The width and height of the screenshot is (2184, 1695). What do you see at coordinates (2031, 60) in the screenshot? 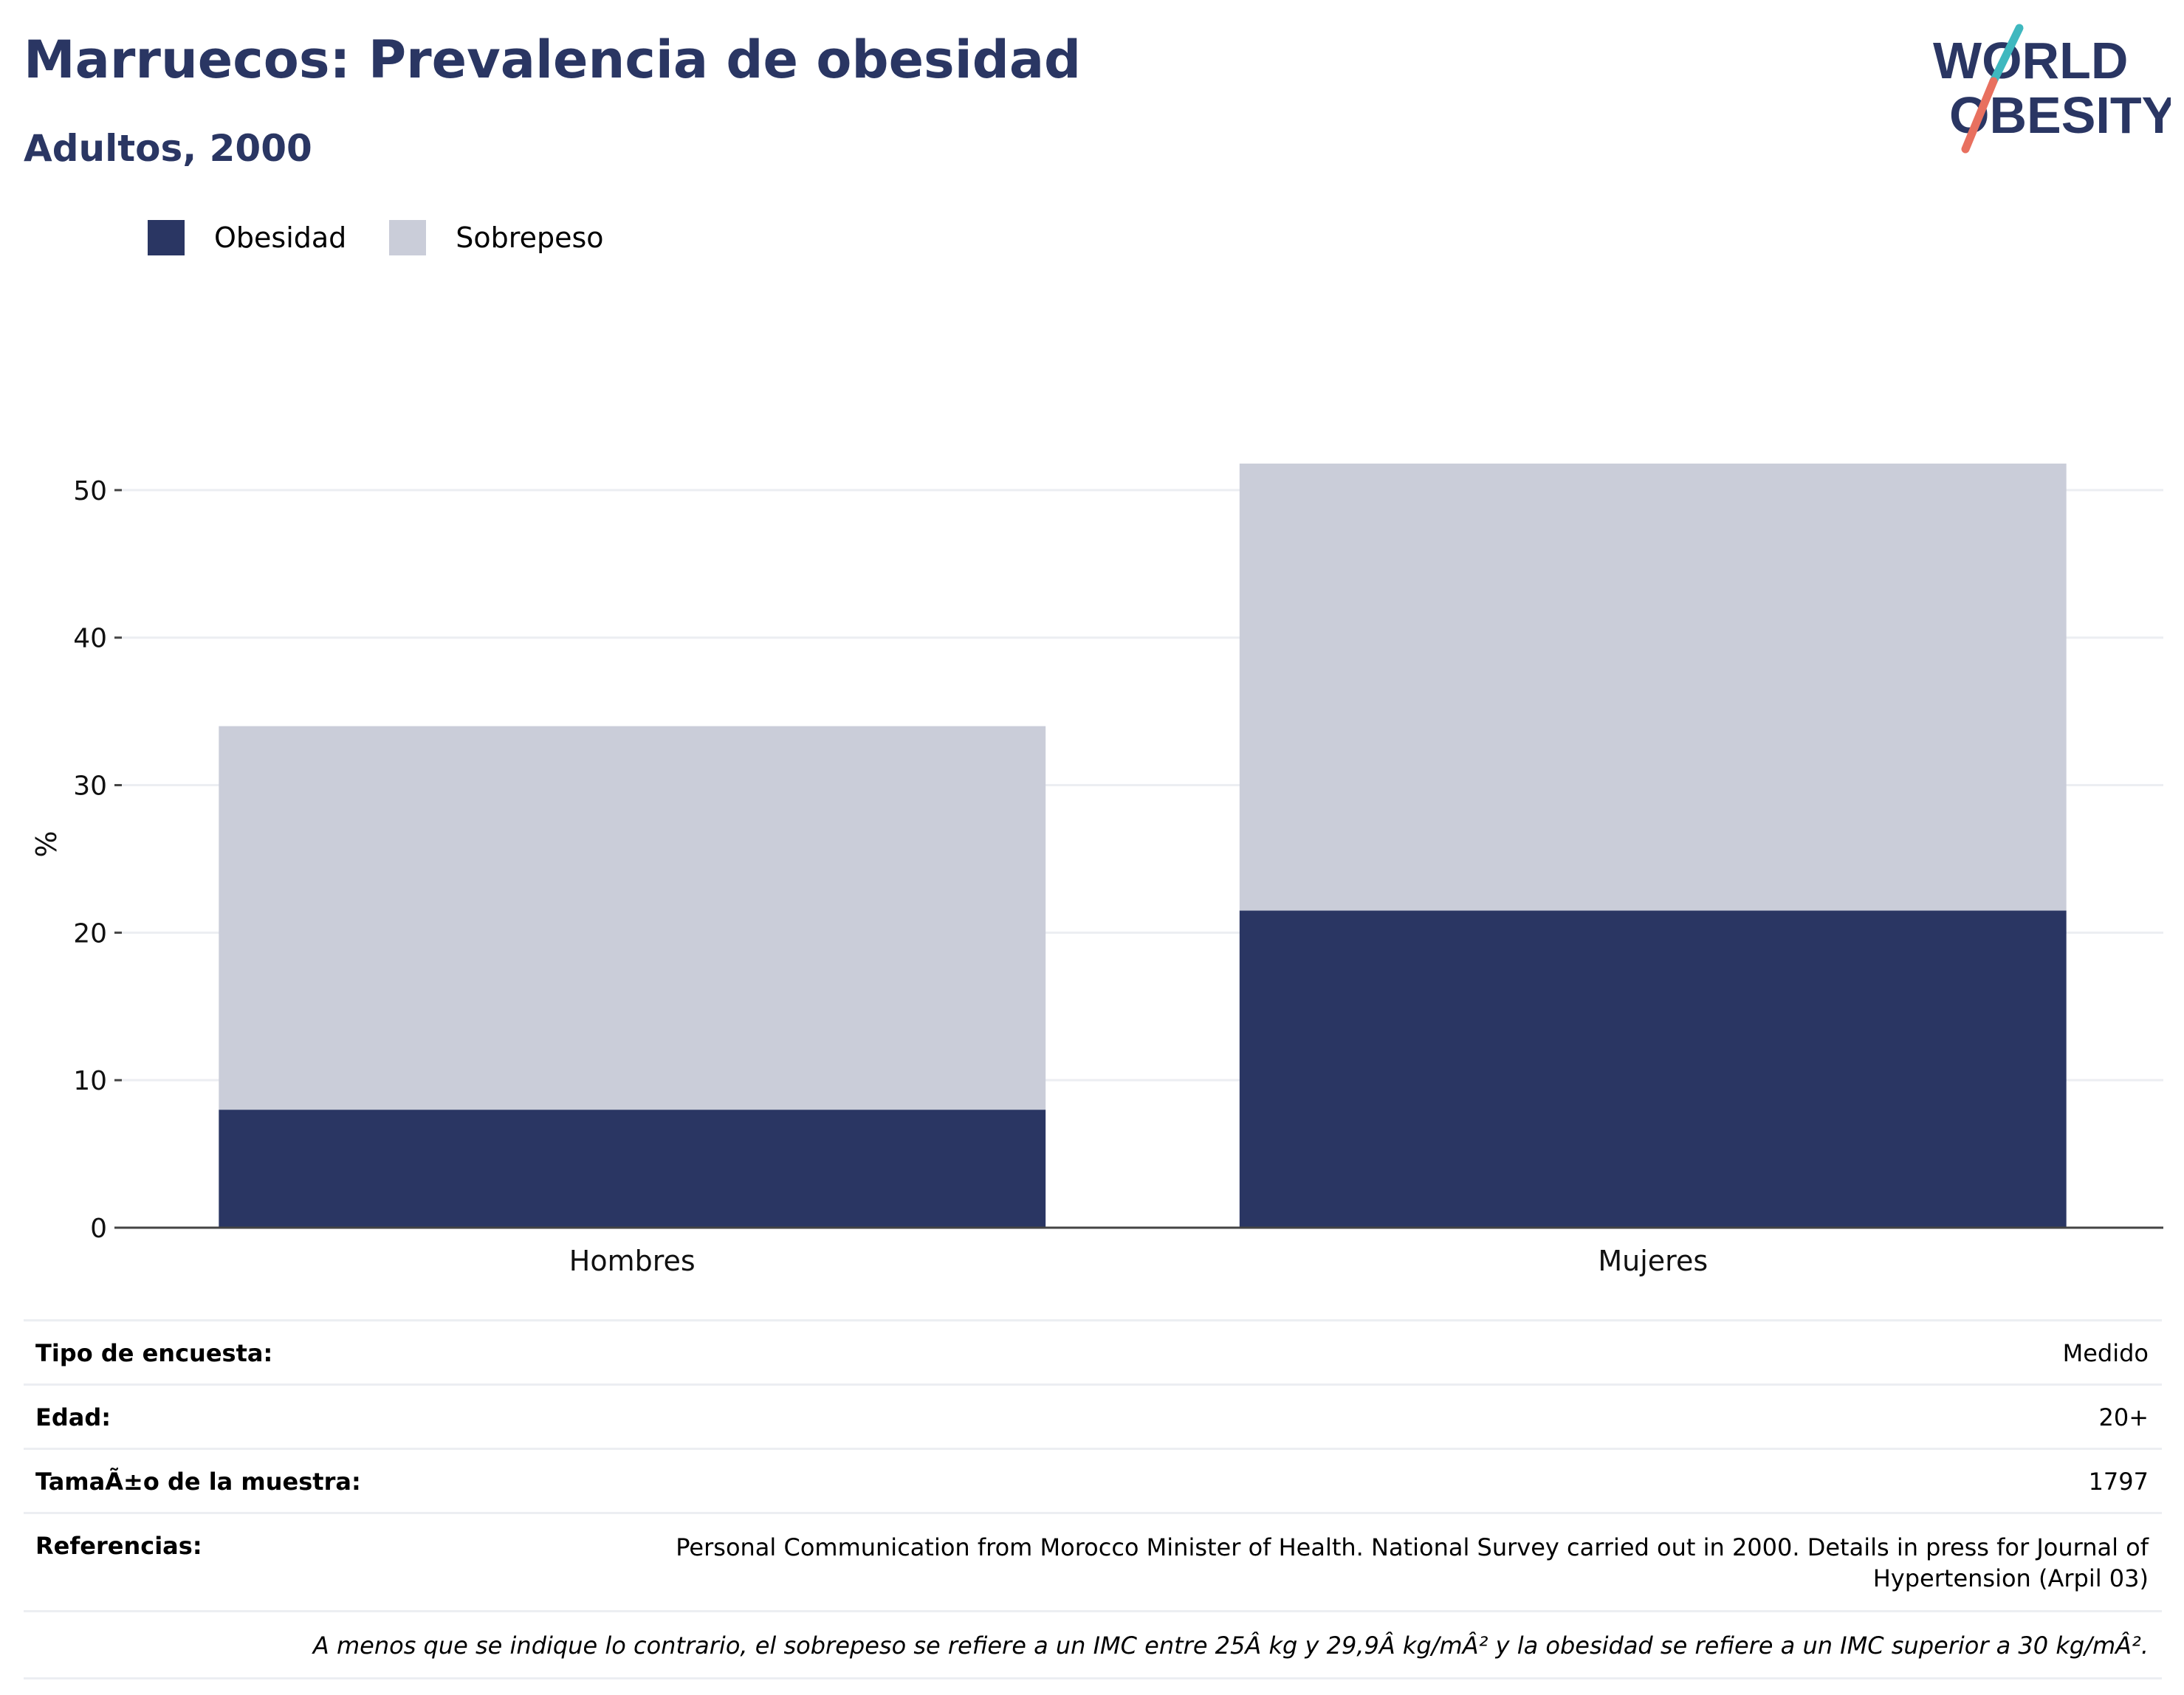
I see `logo-text-world: WORLD` at bounding box center [2031, 60].